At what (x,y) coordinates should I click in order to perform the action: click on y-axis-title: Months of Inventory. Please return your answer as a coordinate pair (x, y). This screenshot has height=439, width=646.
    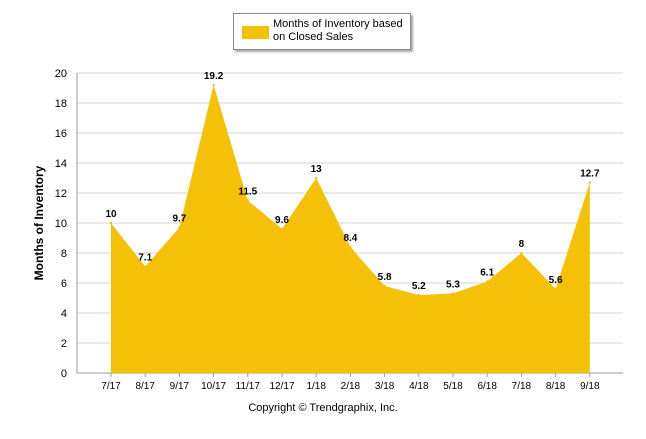
    Looking at the image, I should click on (39, 222).